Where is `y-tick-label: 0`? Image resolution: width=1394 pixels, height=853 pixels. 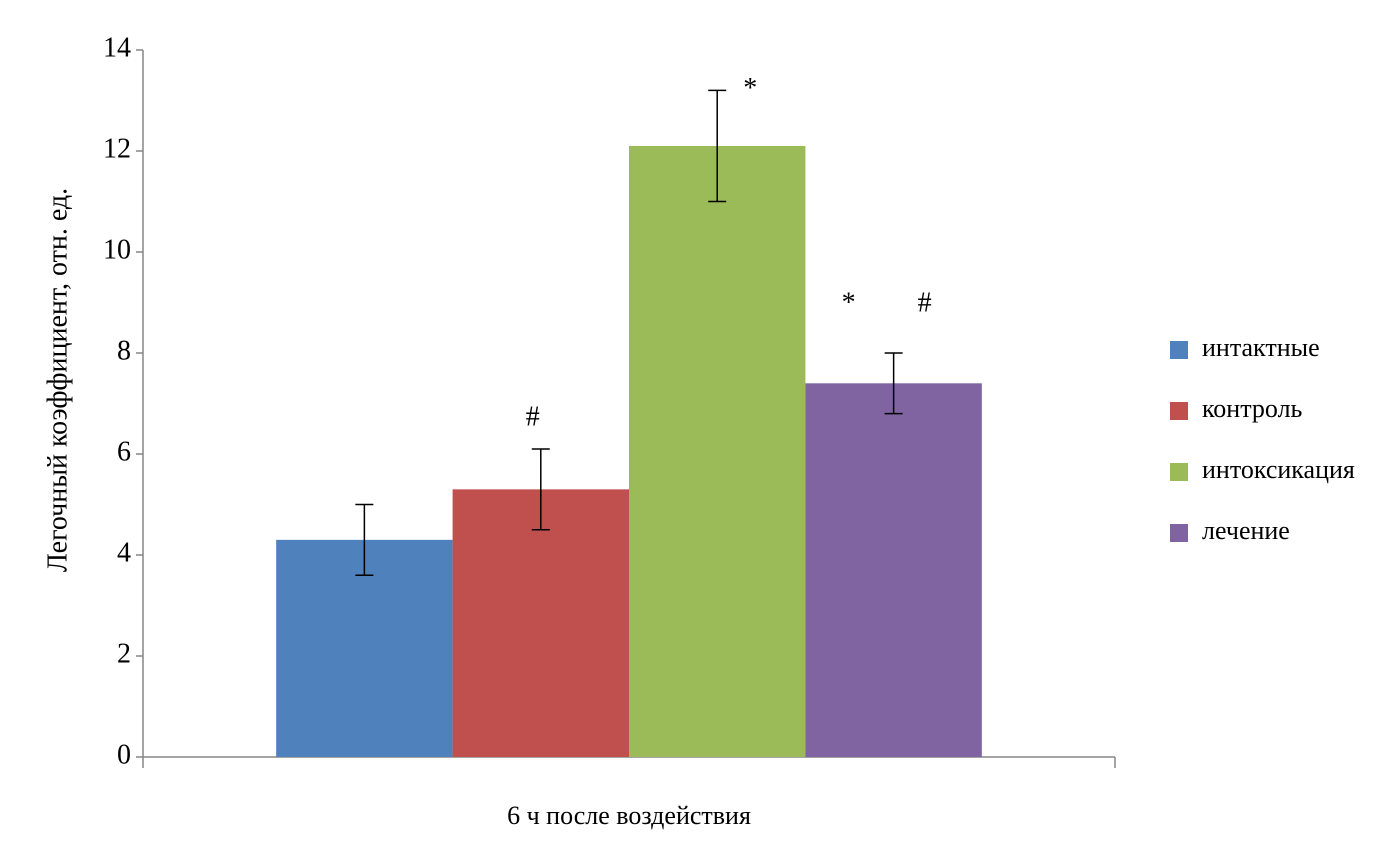 y-tick-label: 0 is located at coordinates (124, 754).